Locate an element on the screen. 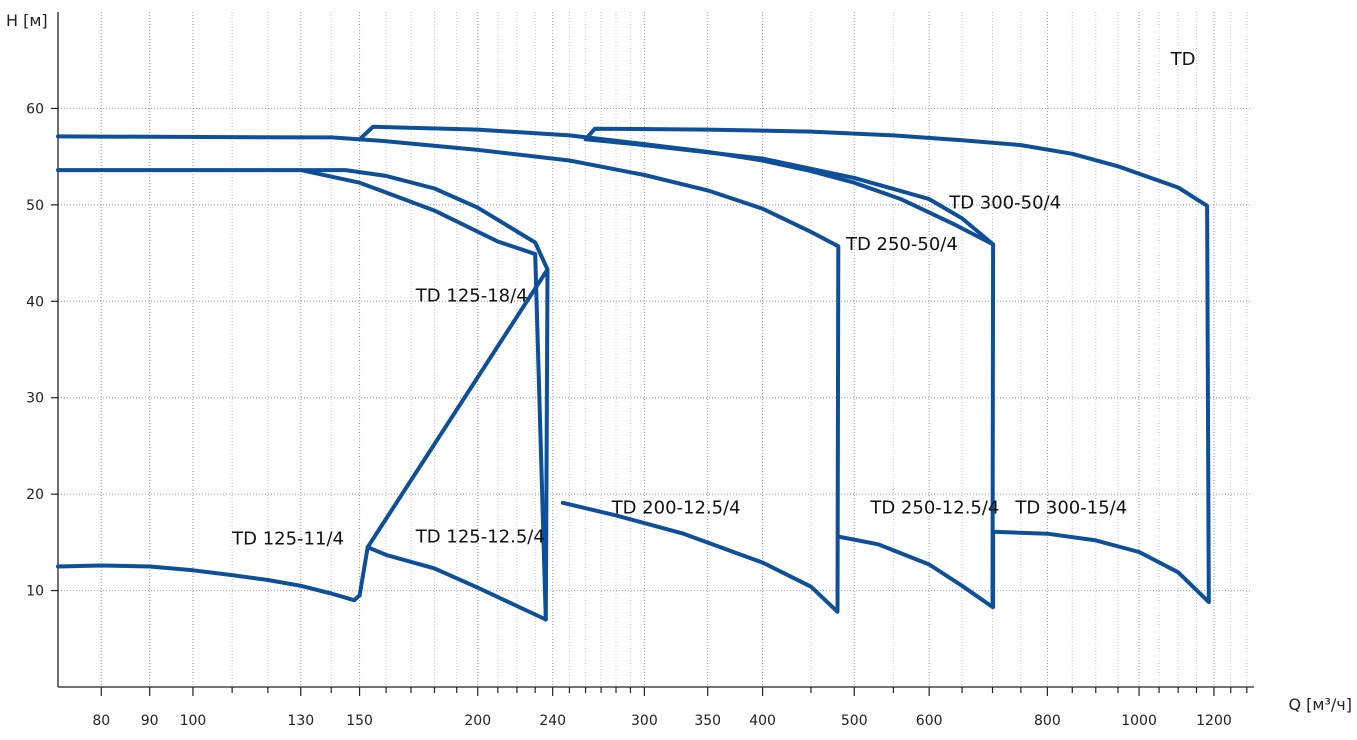  x-tick-label: 500 is located at coordinates (854, 721).